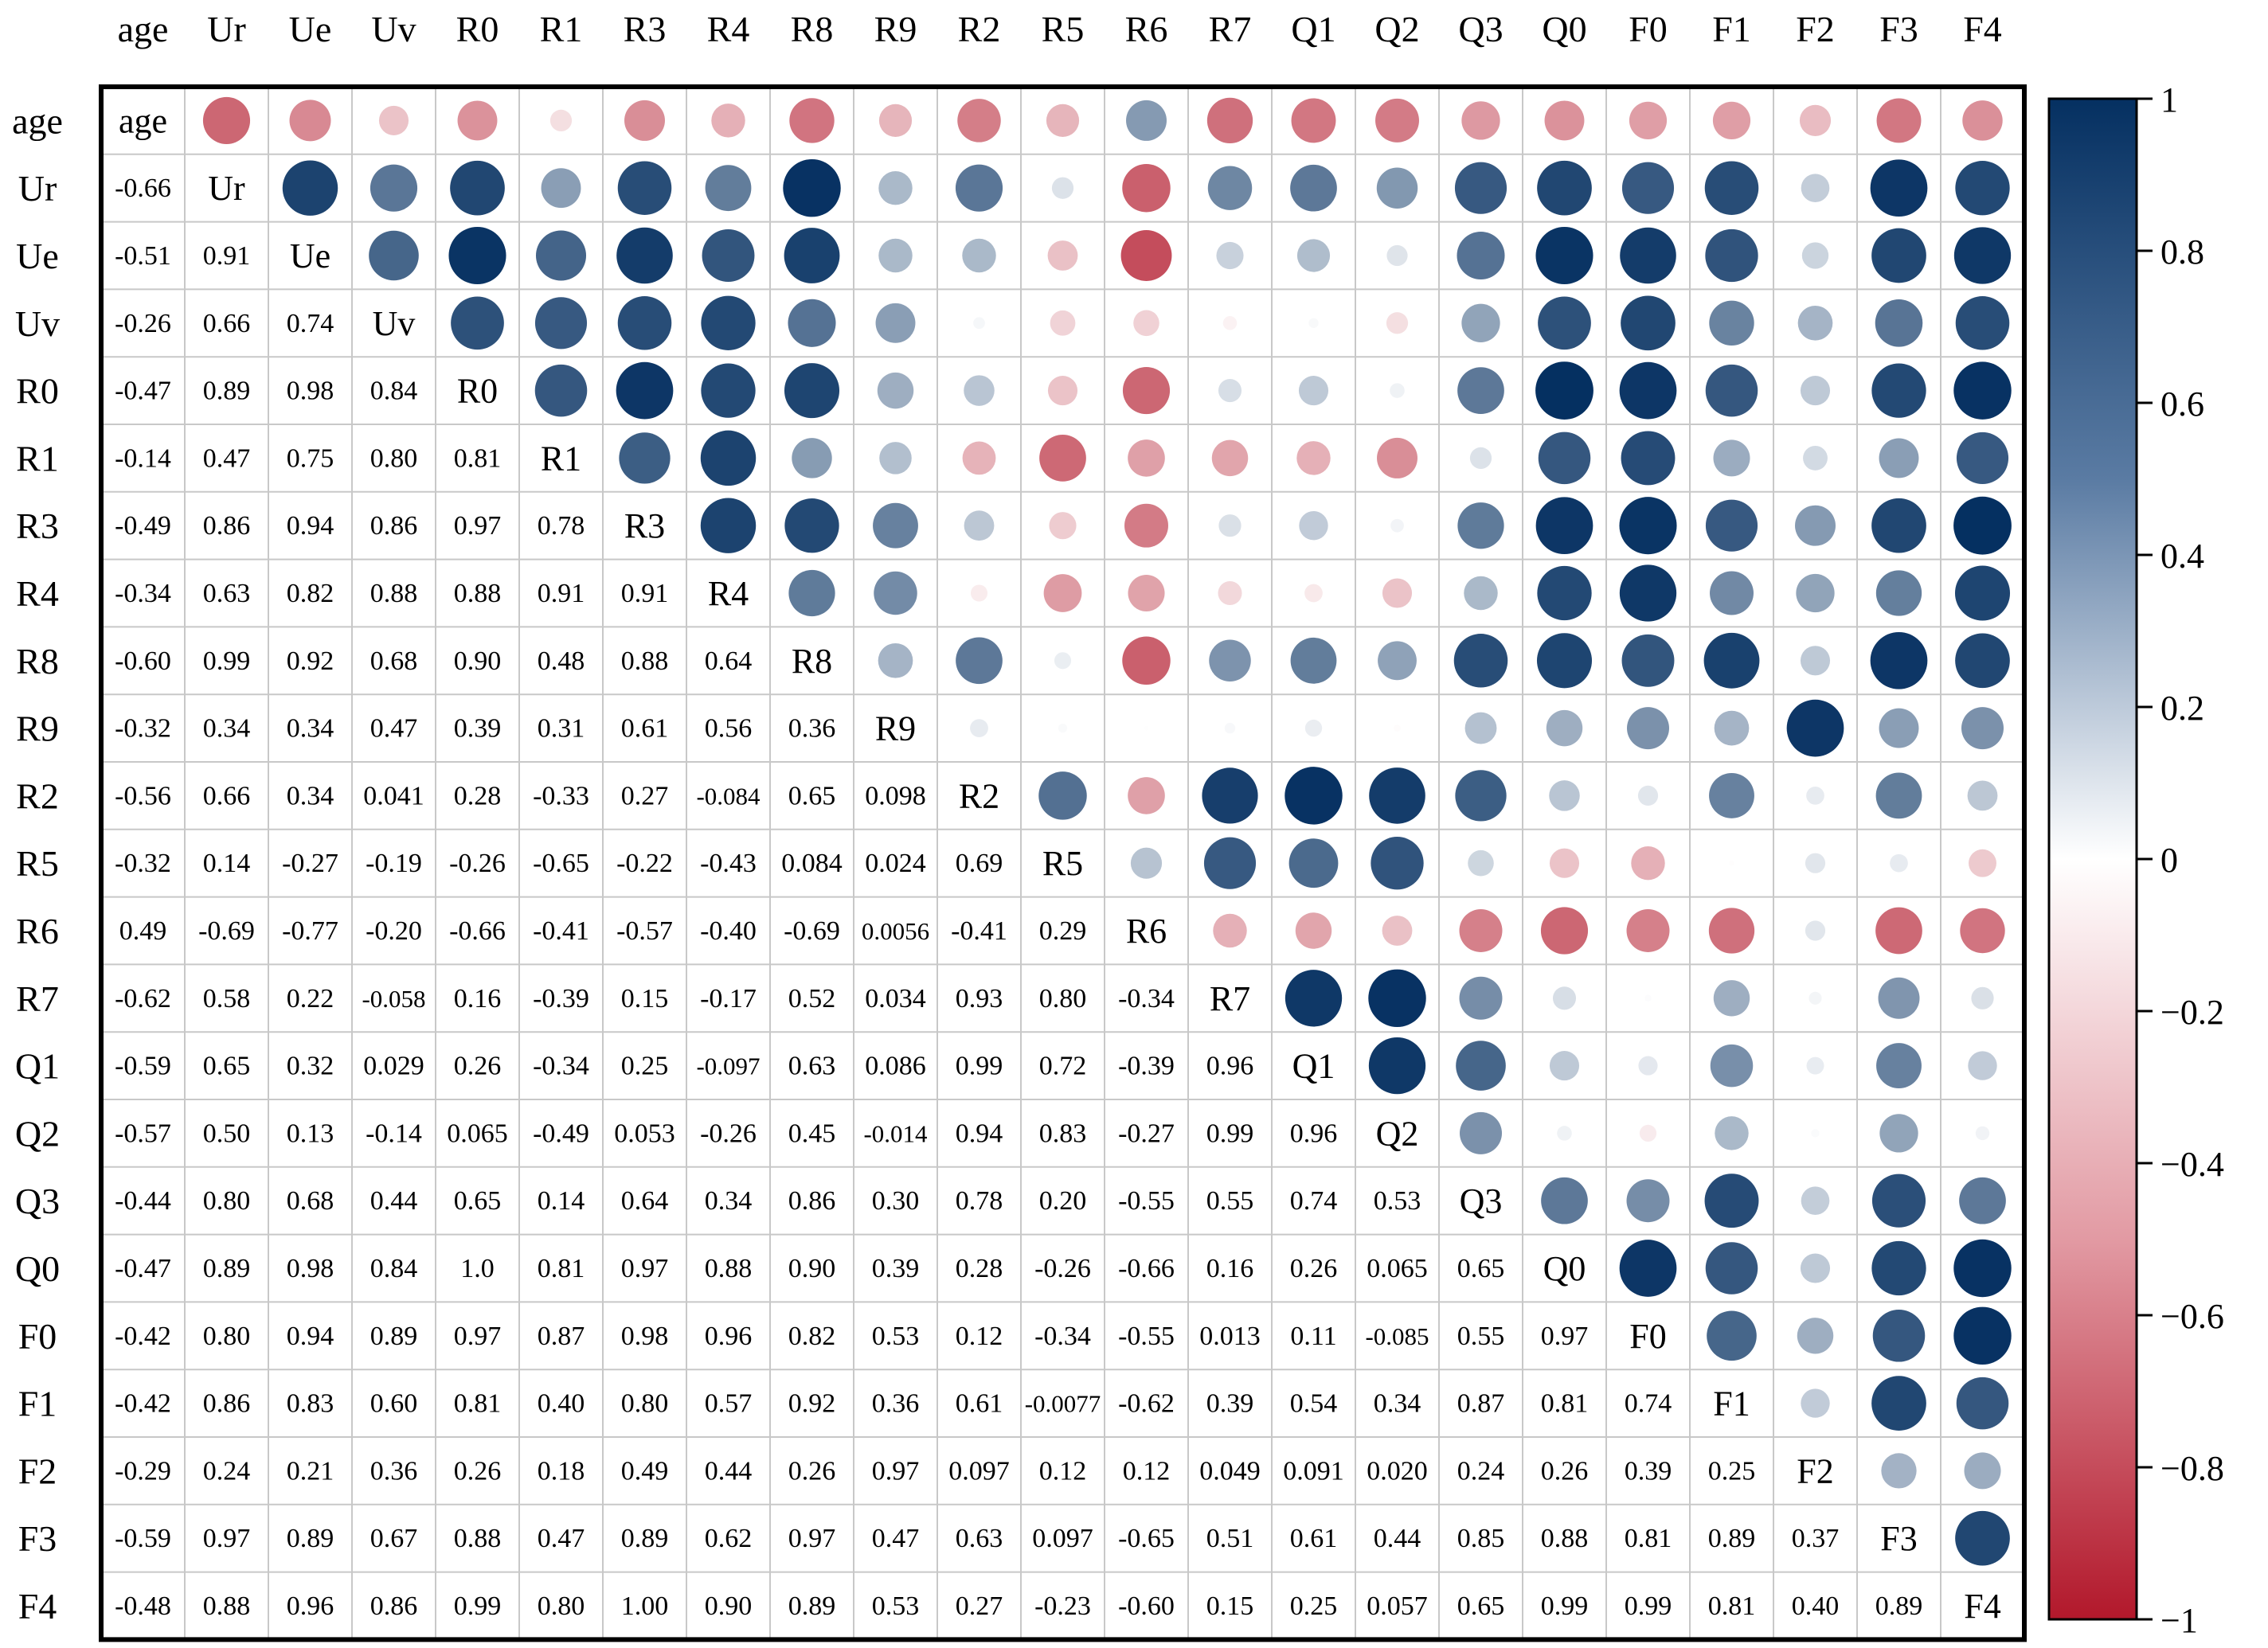 The image size is (2268, 1648). Describe the element at coordinates (1397, 1133) in the screenshot. I see `diagonal-label: Q2` at that location.